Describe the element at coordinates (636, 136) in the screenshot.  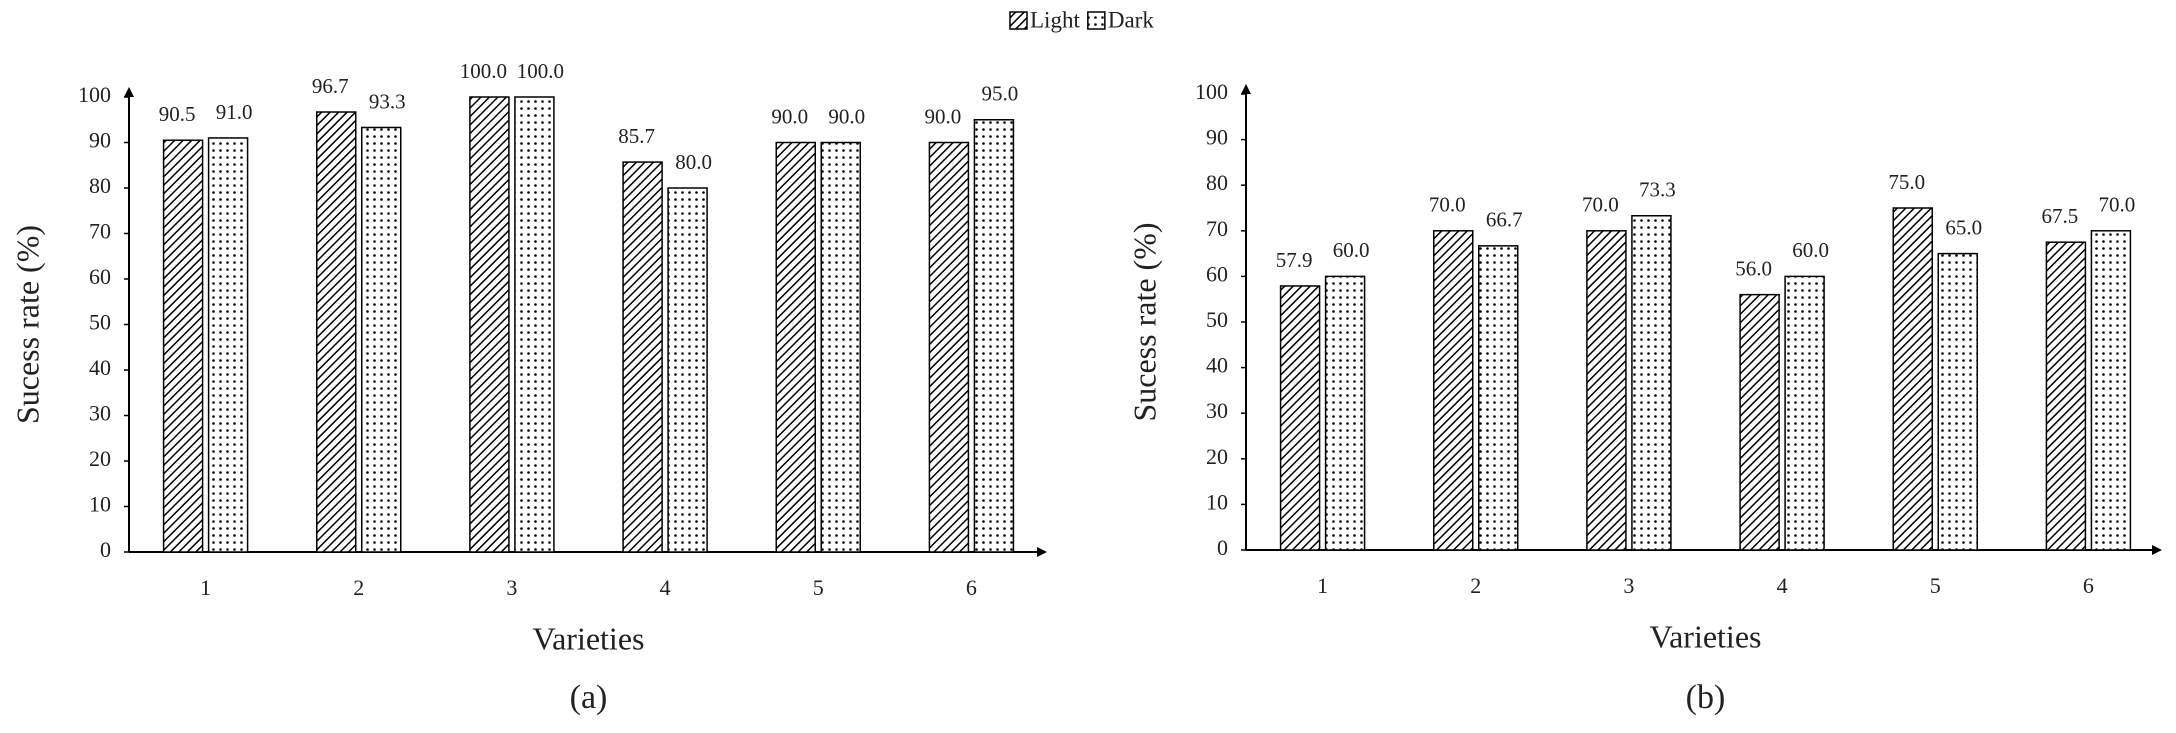
I see `value-label: 85.7` at that location.